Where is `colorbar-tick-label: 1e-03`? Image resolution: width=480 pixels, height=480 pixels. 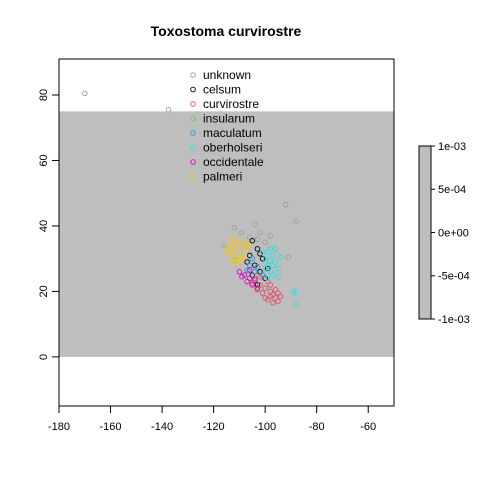
colorbar-tick-label: 1e-03 is located at coordinates (452, 147).